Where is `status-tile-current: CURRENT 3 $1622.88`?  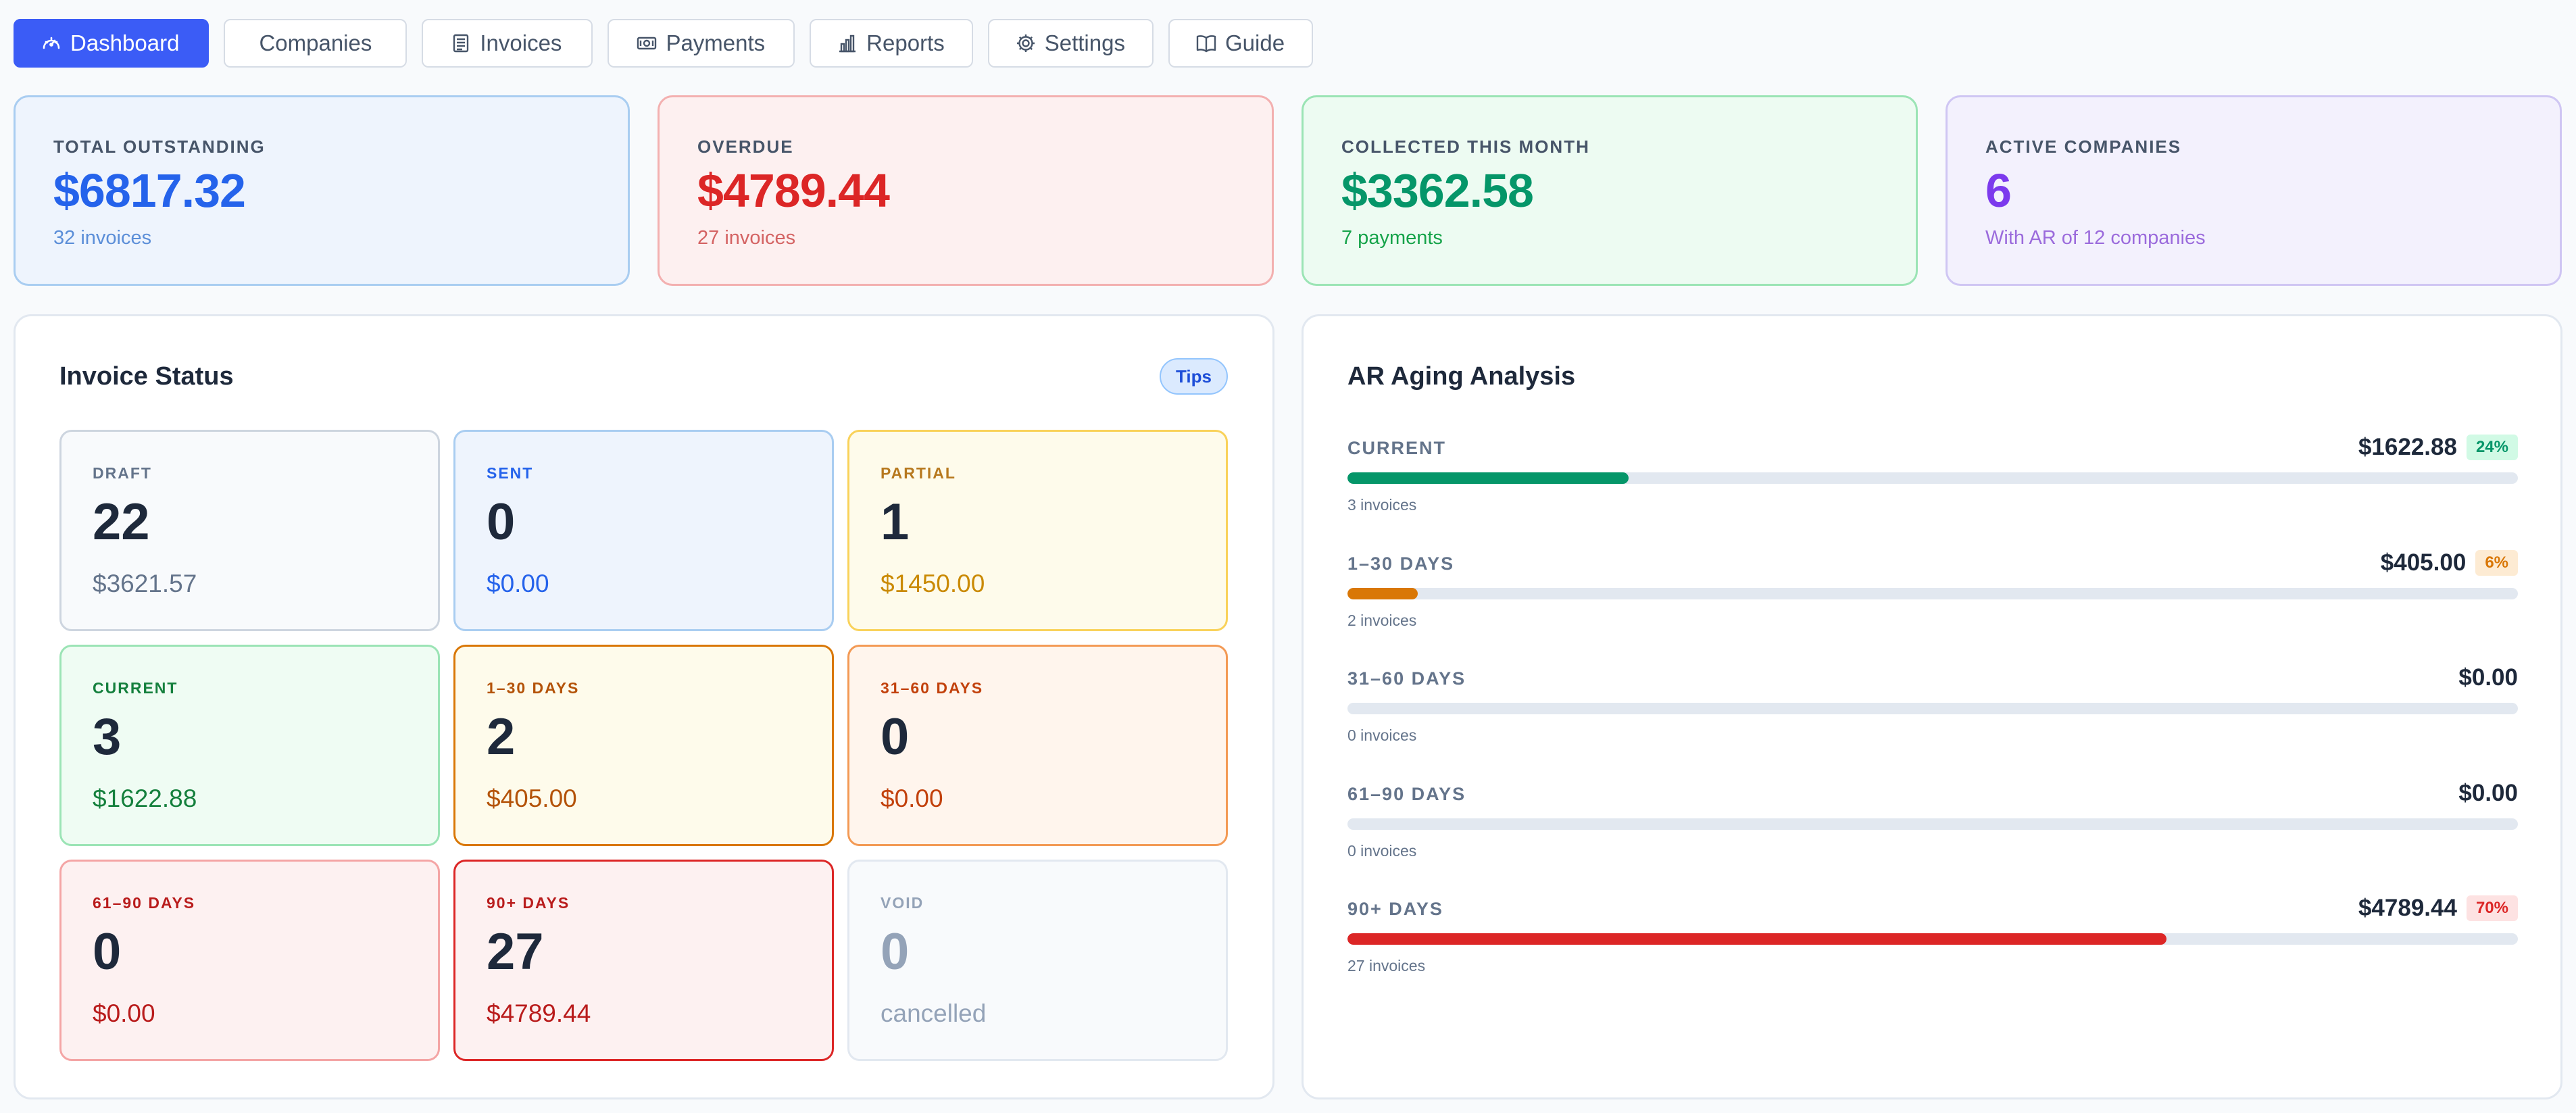 status-tile-current: CURRENT 3 $1622.88 is located at coordinates (250, 745).